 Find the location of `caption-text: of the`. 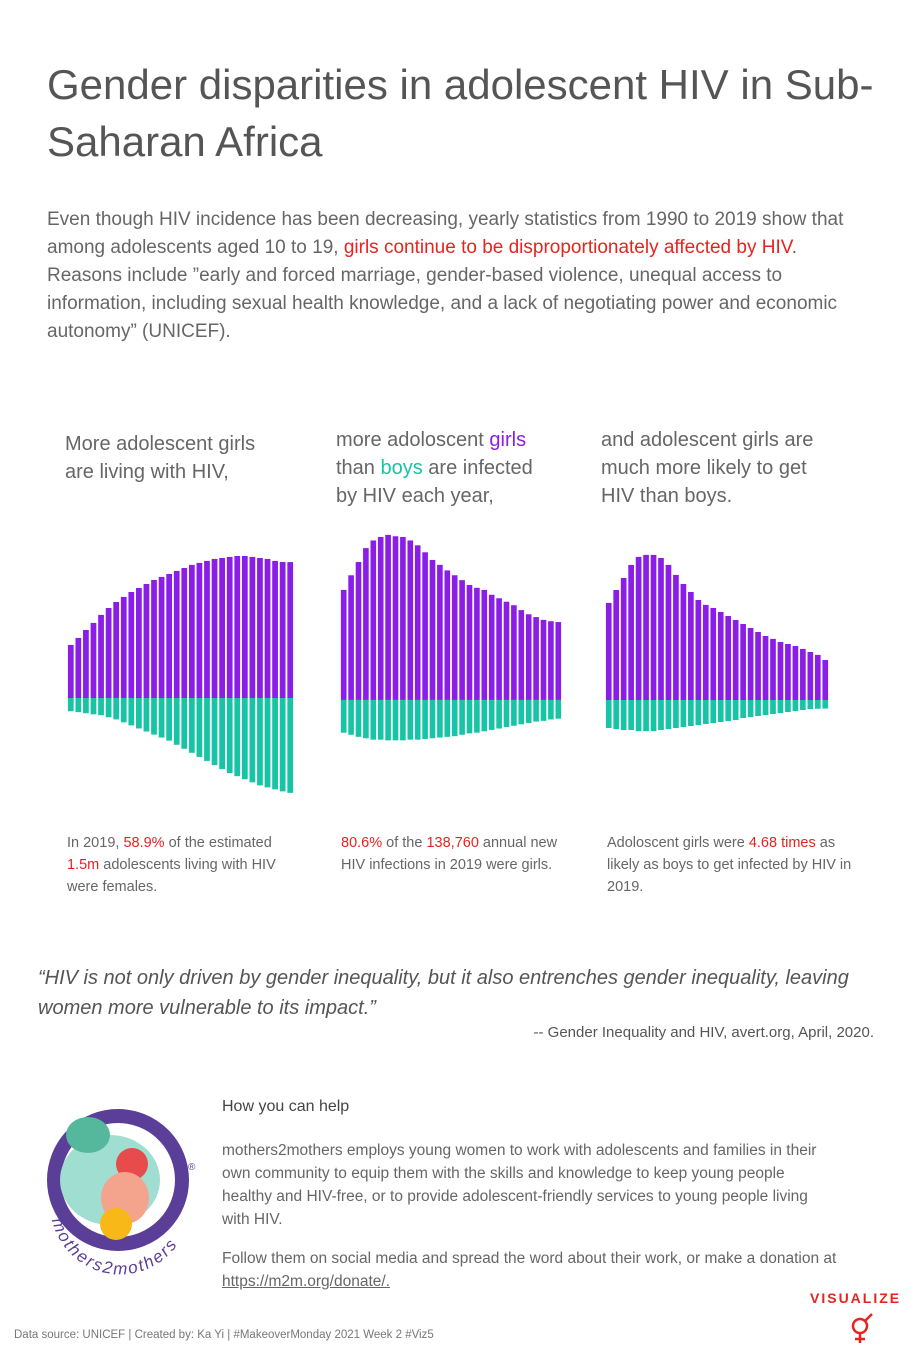

caption-text: of the is located at coordinates (404, 843).